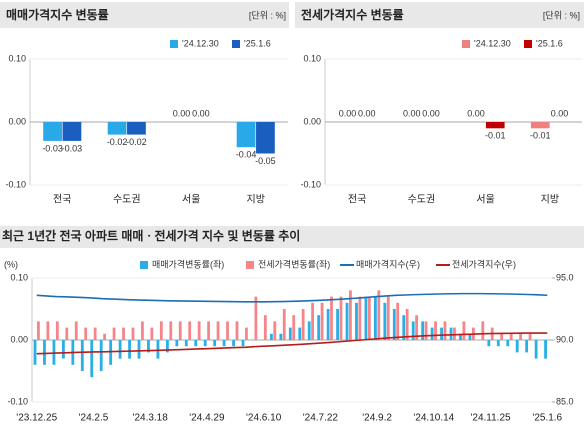 This screenshot has height=430, width=584. What do you see at coordinates (388, 263) in the screenshot?
I see `legend-label: 매매가격지수(우)` at bounding box center [388, 263].